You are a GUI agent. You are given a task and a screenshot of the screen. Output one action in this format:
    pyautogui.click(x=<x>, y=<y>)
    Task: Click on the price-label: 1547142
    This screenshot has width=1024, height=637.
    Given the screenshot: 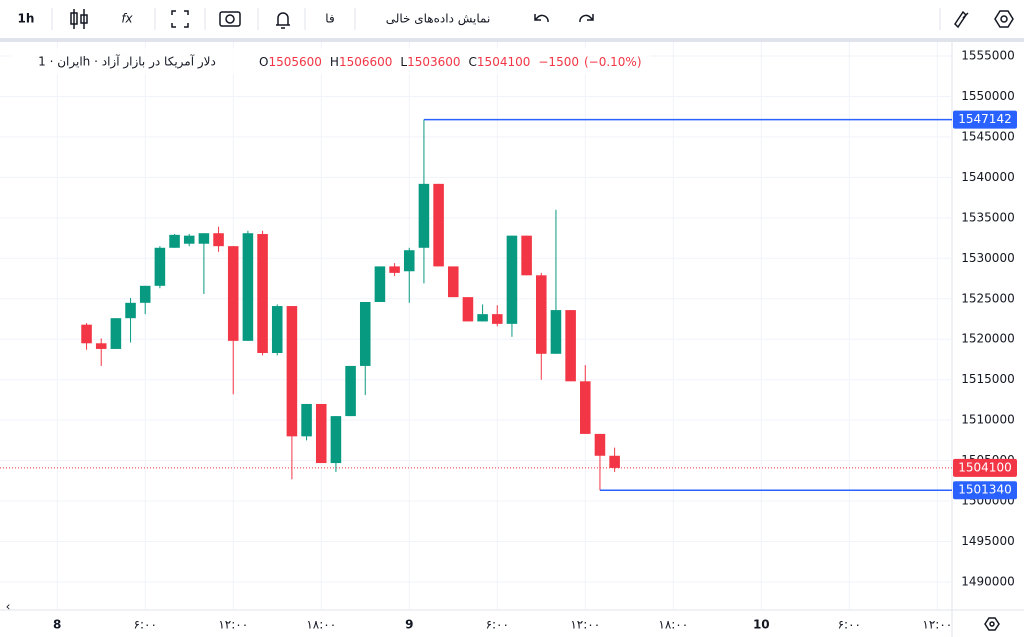 What is the action you would take?
    pyautogui.click(x=984, y=119)
    